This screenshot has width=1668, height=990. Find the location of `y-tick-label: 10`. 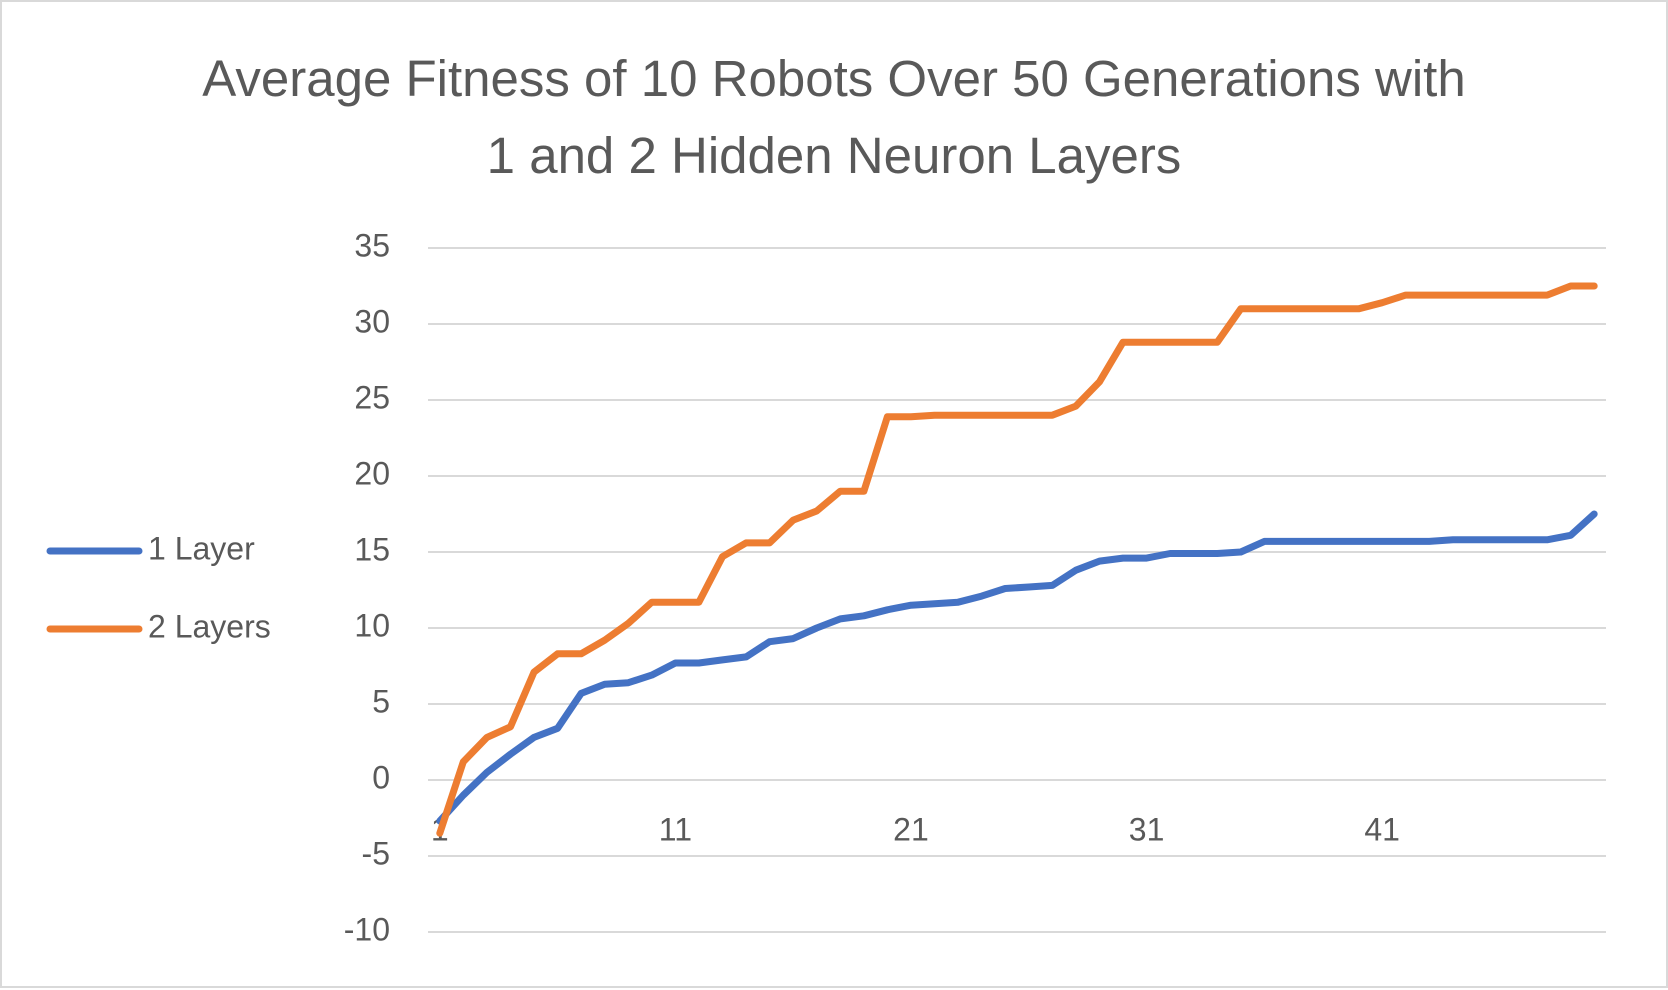

y-tick-label: 10 is located at coordinates (372, 625).